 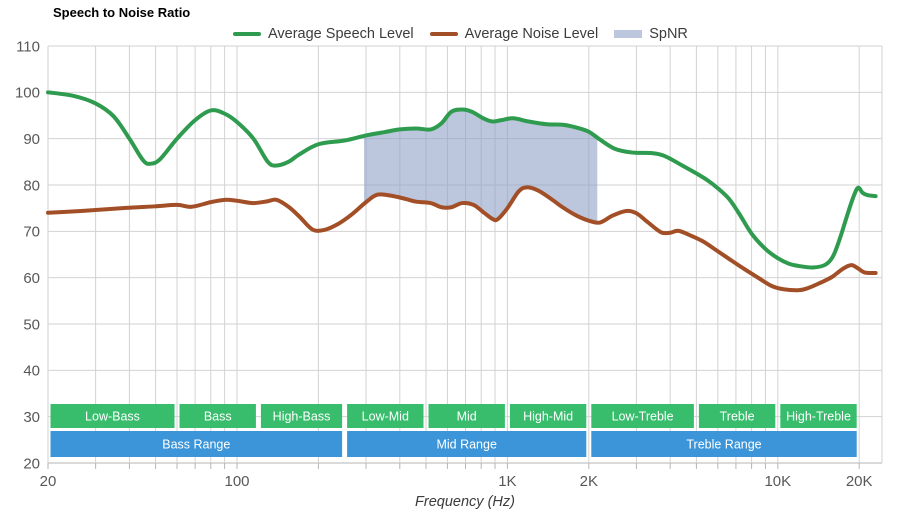 I want to click on spnr-region, so click(x=480, y=166).